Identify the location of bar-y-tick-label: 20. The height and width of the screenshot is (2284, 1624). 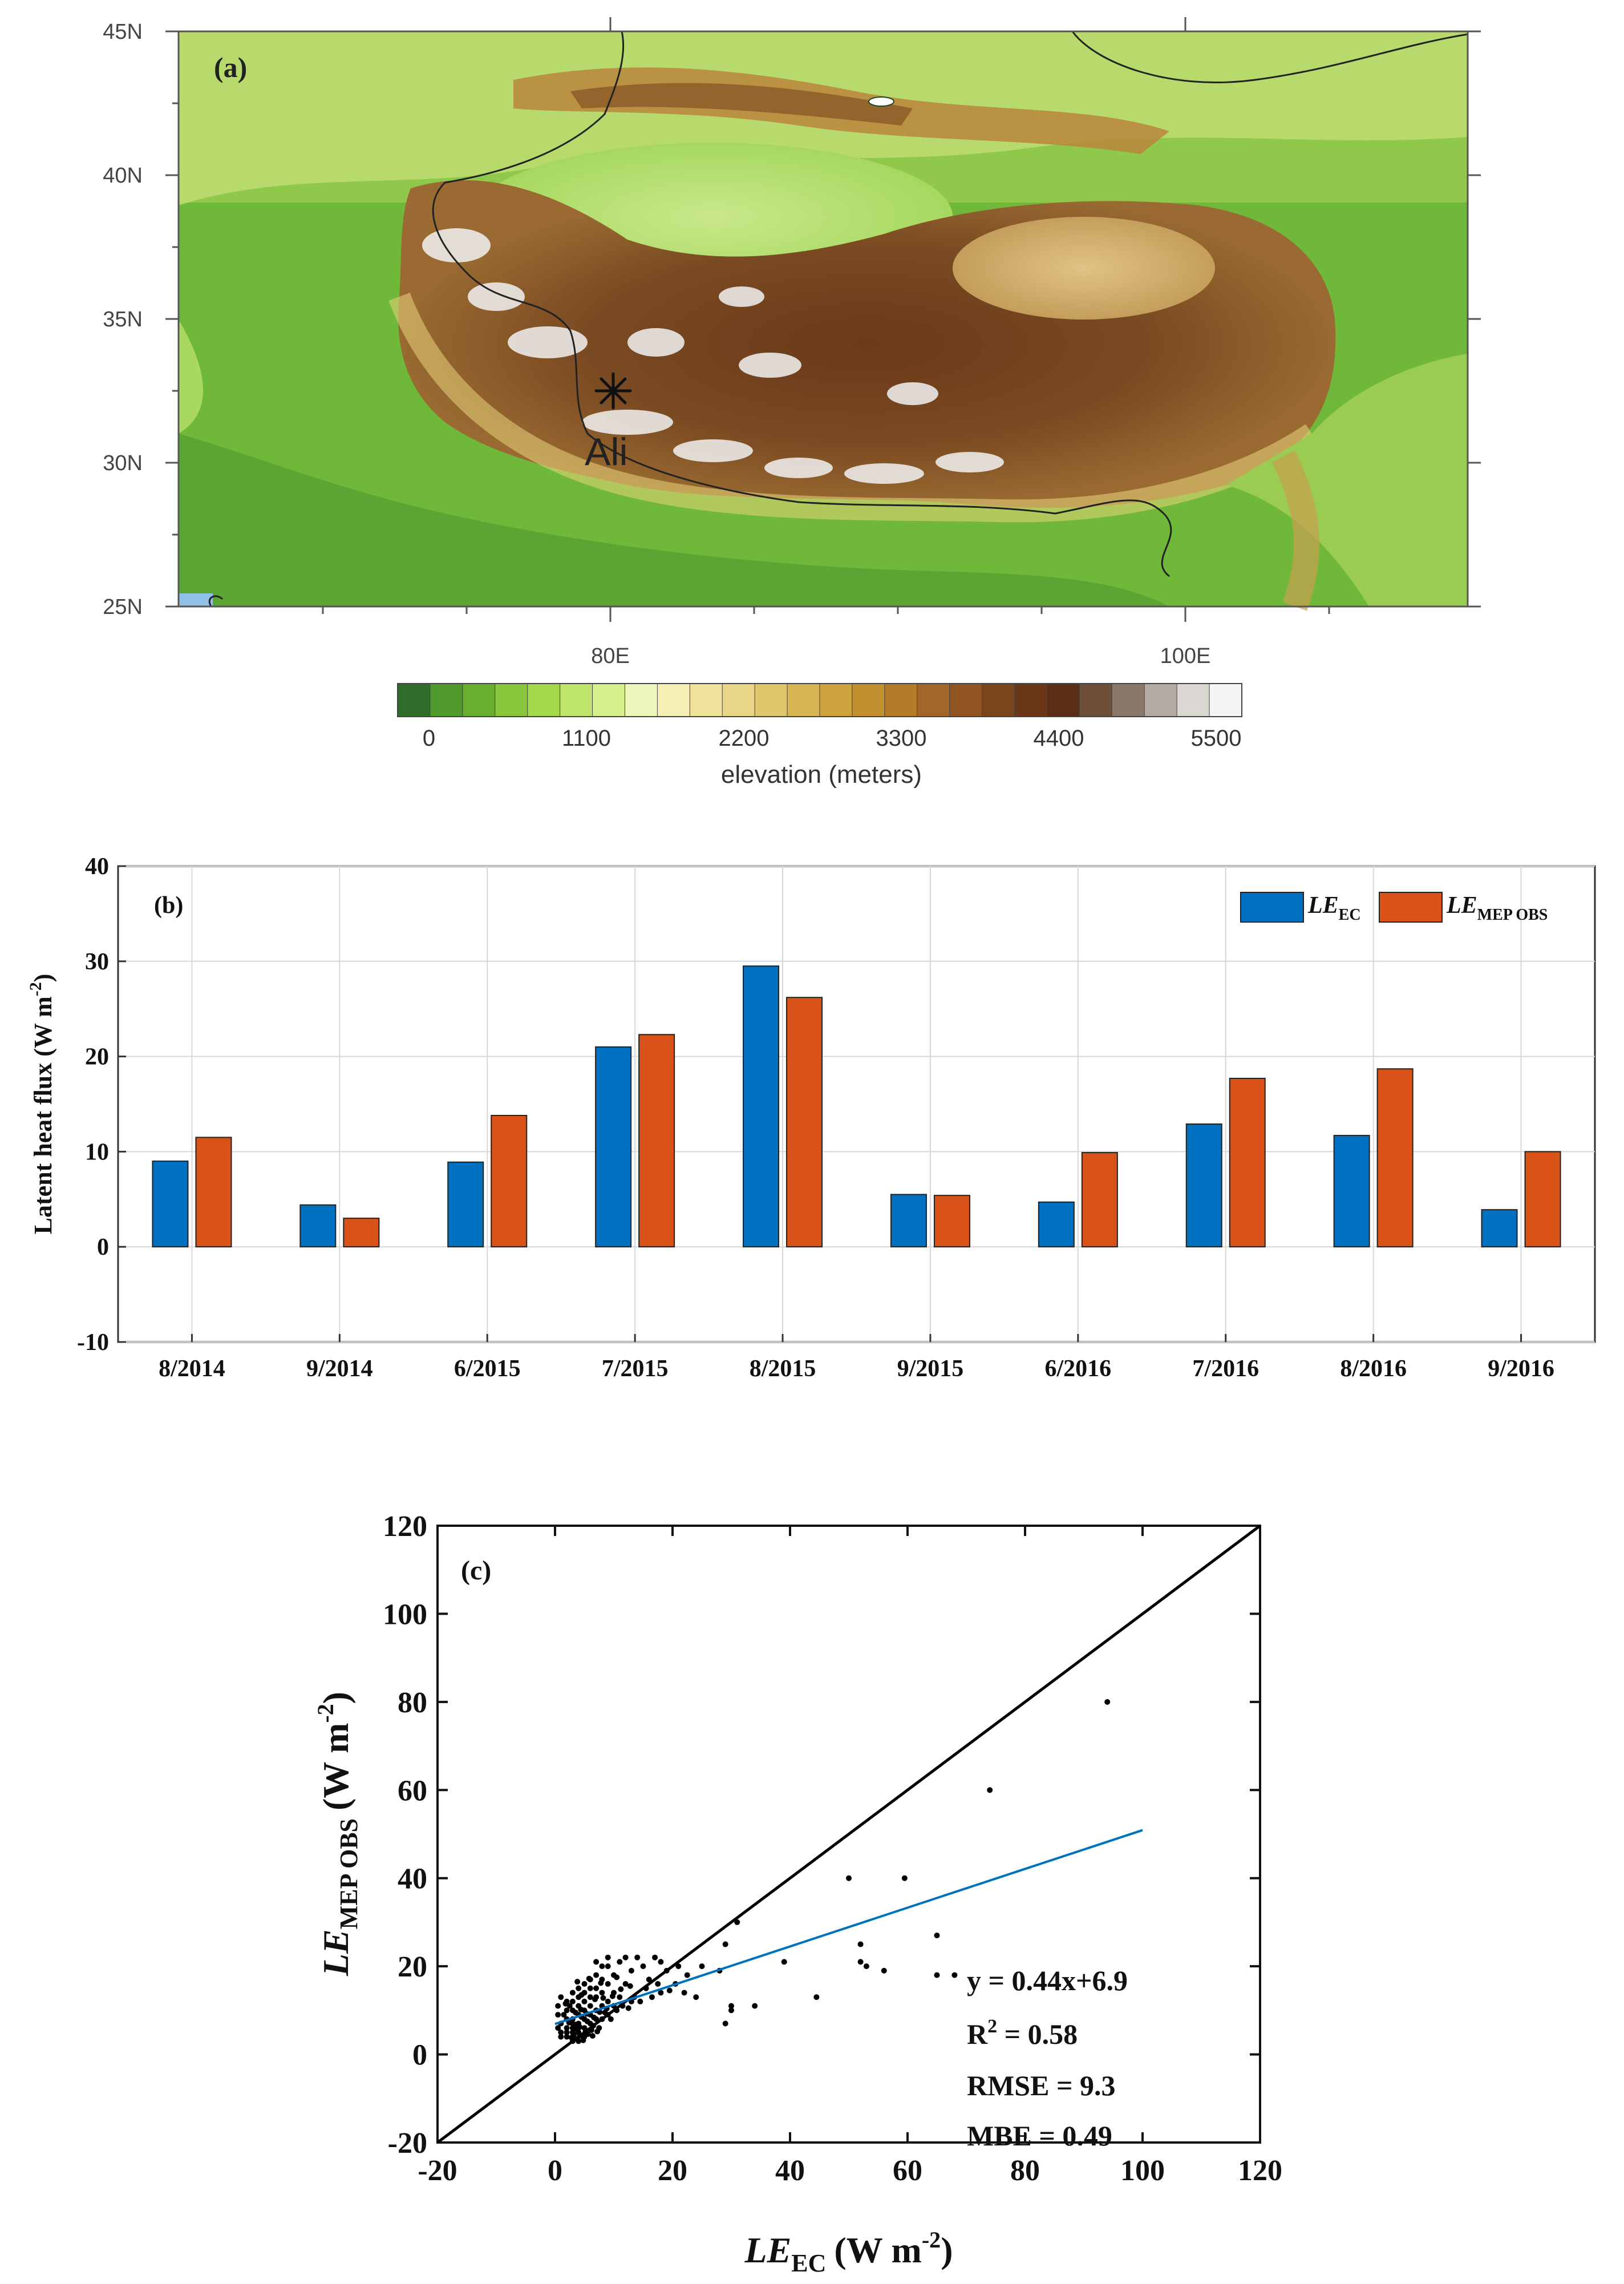
(97, 1057).